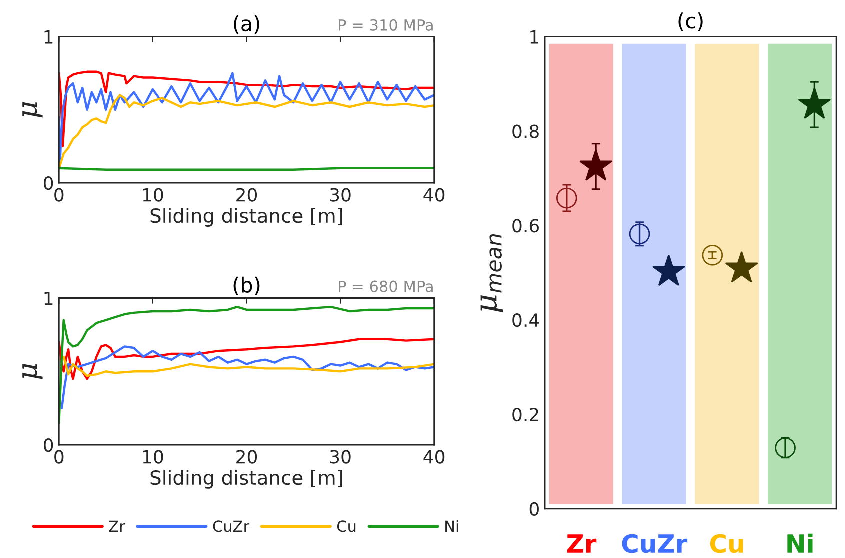 The height and width of the screenshot is (558, 845). I want to click on chart-title: (b), so click(247, 286).